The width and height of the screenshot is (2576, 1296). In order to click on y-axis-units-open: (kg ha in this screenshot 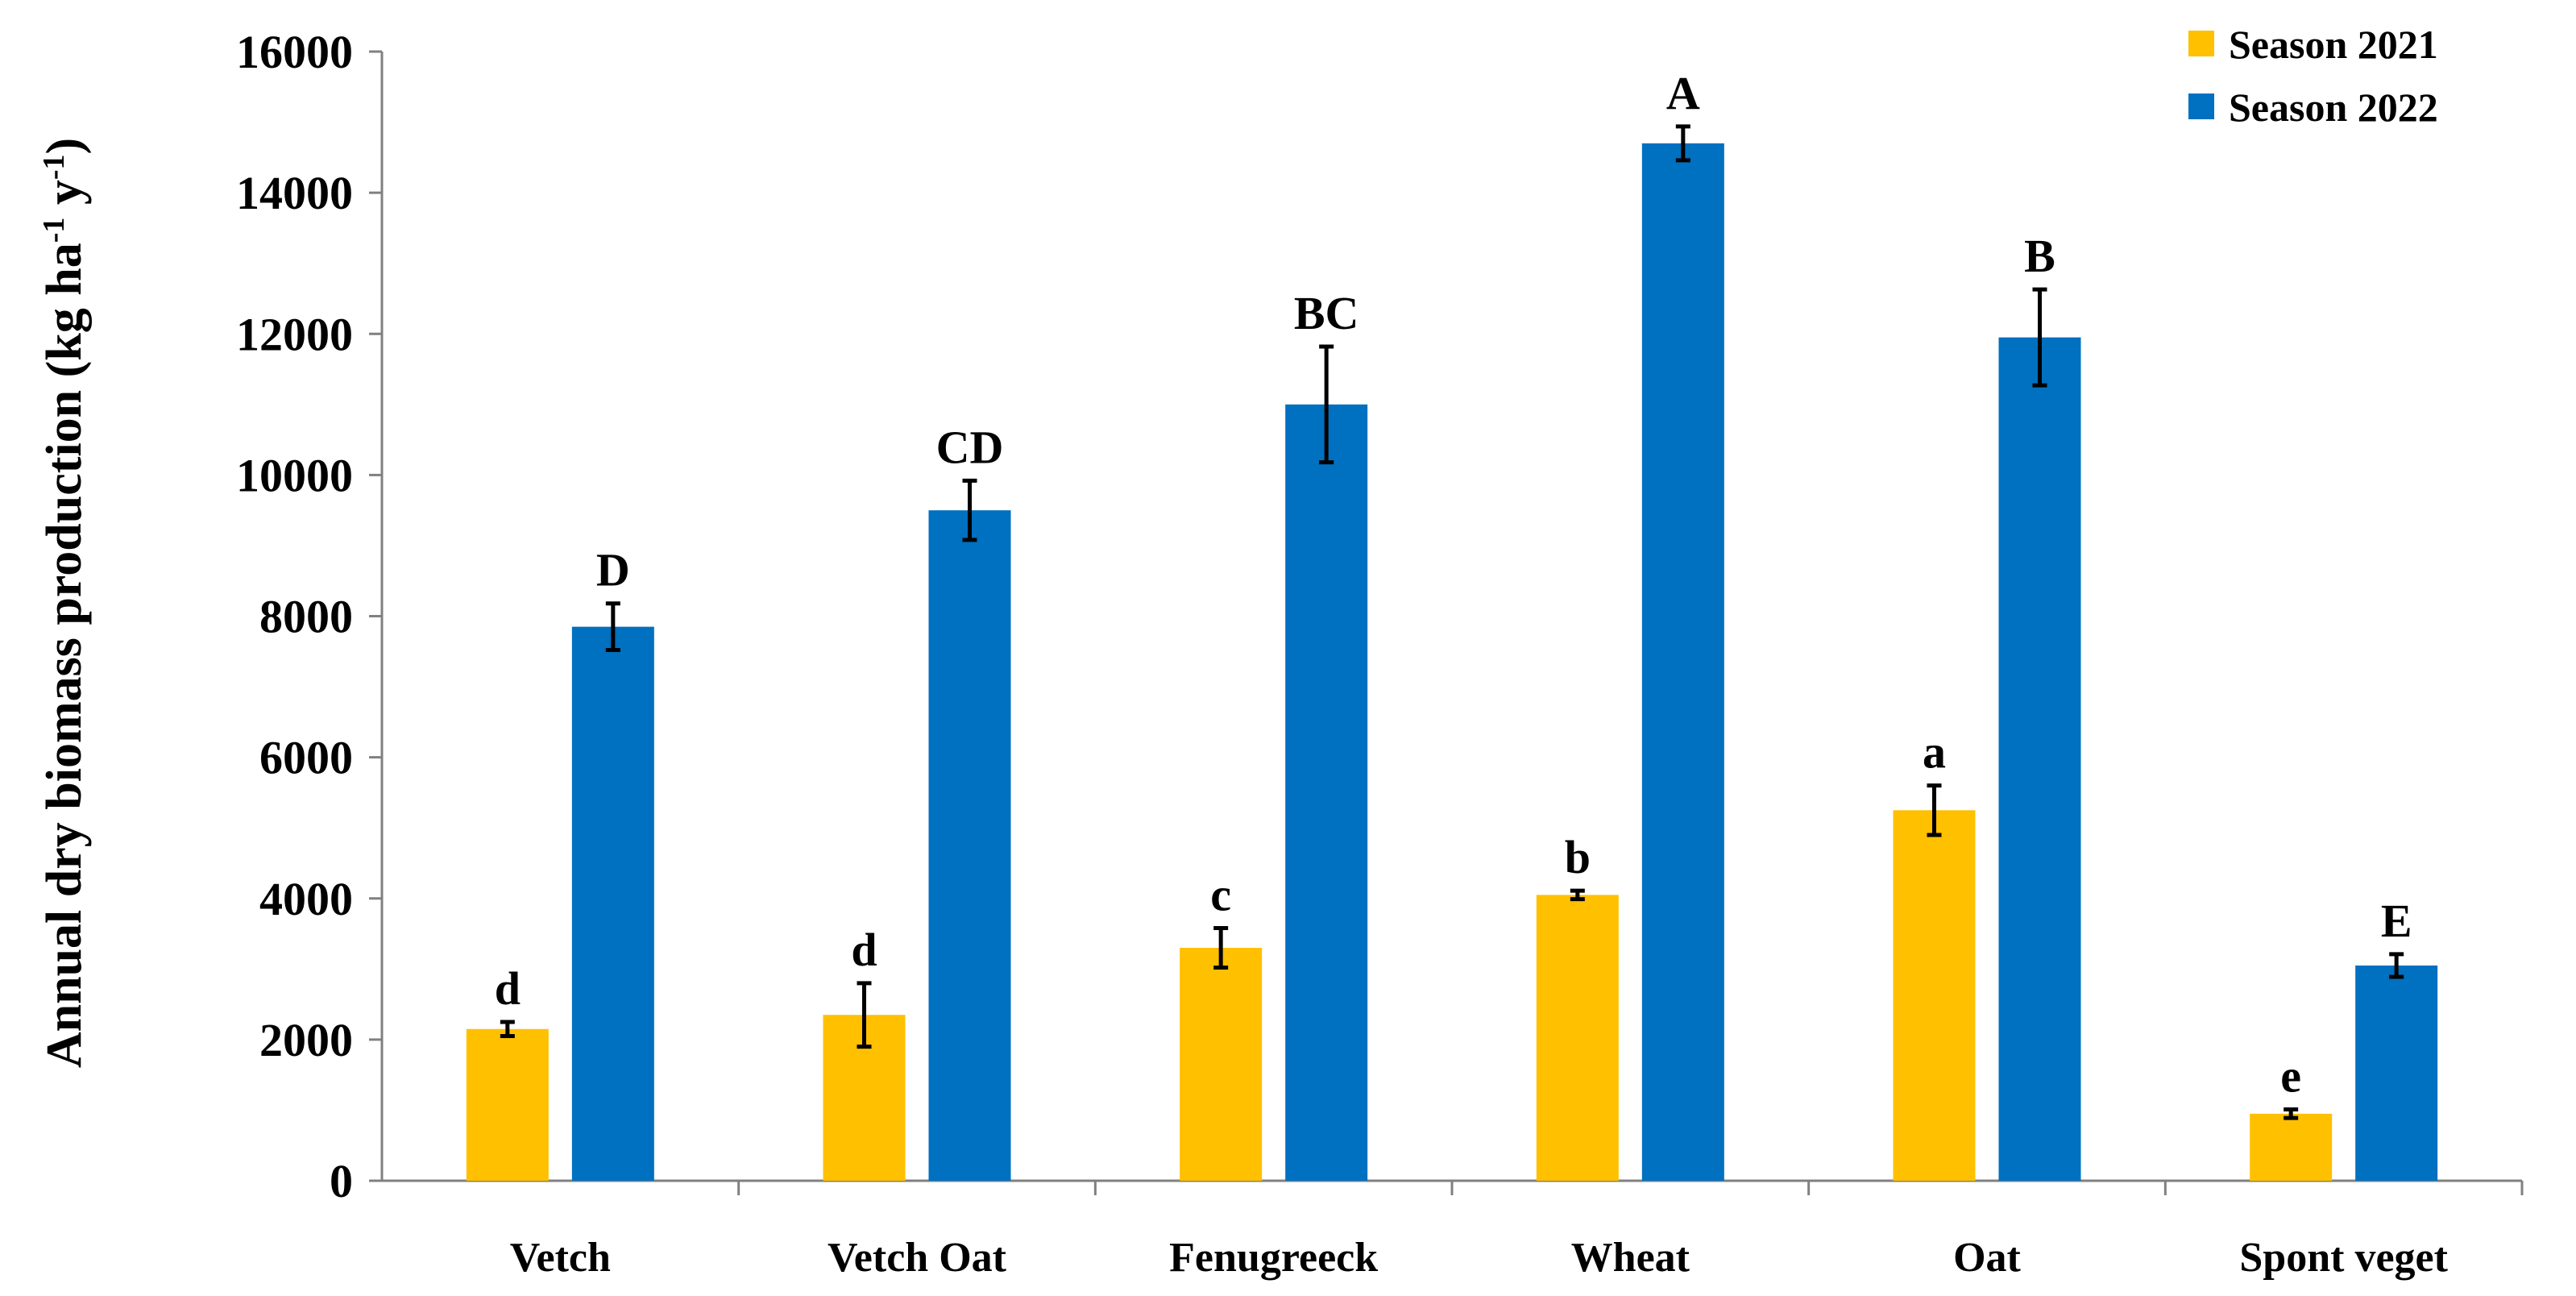, I will do `click(64, 310)`.